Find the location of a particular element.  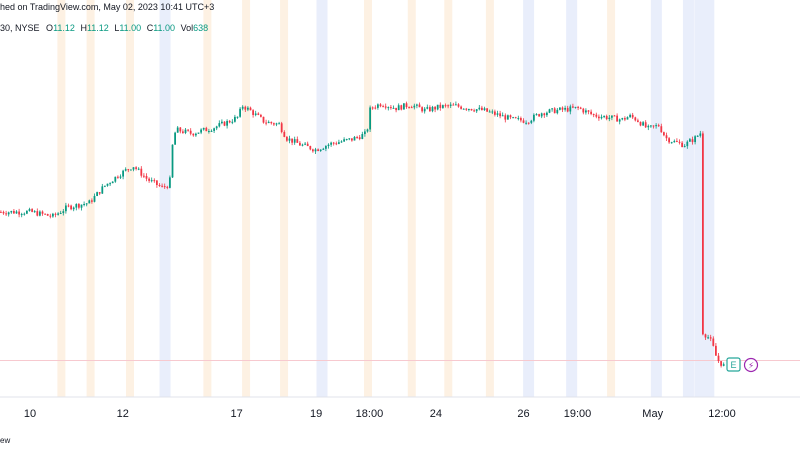

time-axis-tick-0: 10 is located at coordinates (30, 414).